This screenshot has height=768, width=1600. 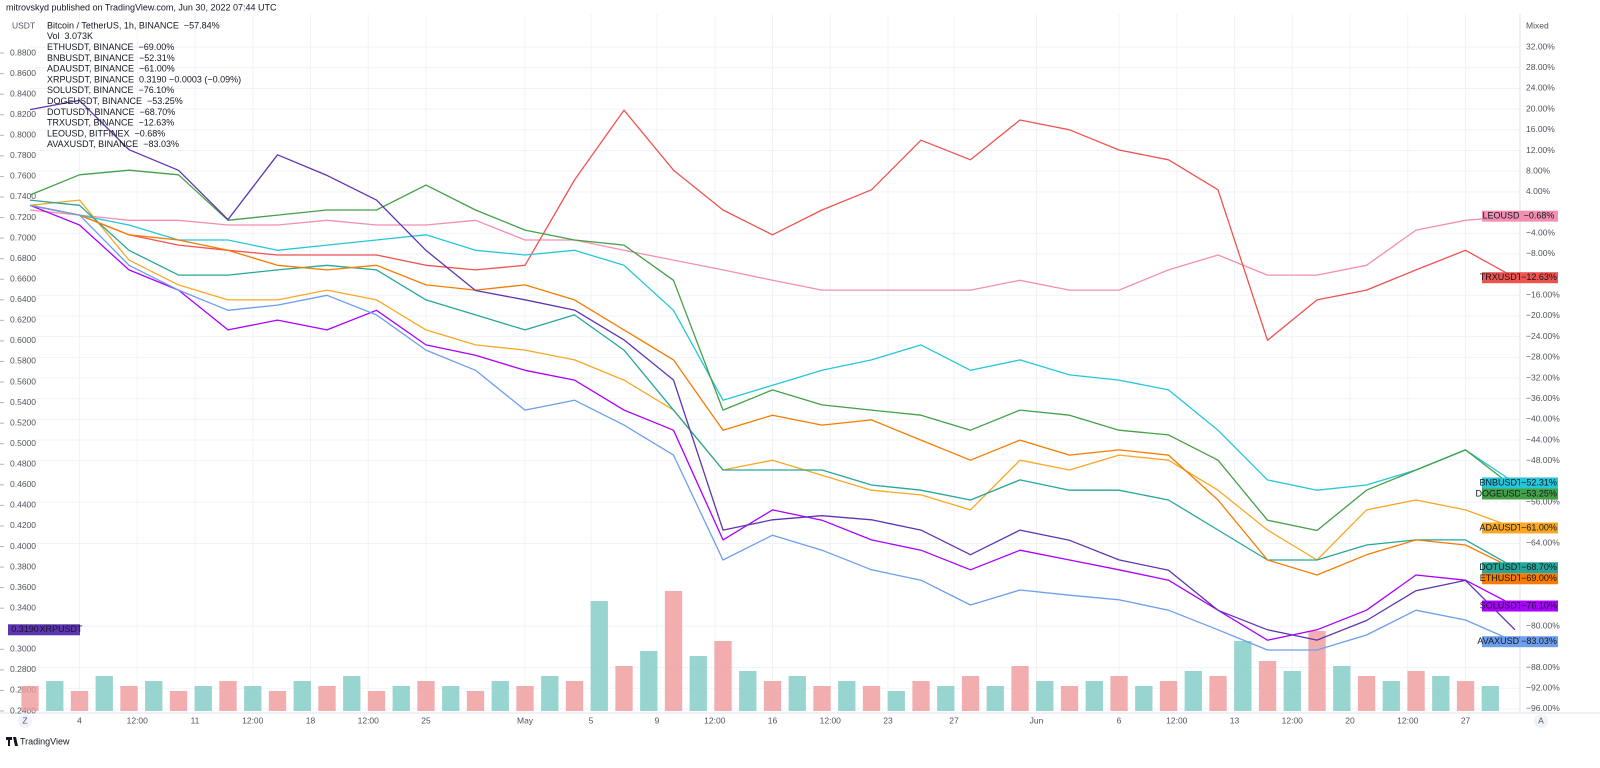 I want to click on legend-label: SOLUSDT, BINANCE, so click(x=90, y=90).